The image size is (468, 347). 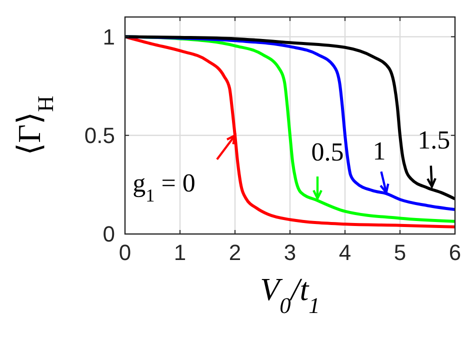 What do you see at coordinates (327, 151) in the screenshot?
I see `annotation: 0.5` at bounding box center [327, 151].